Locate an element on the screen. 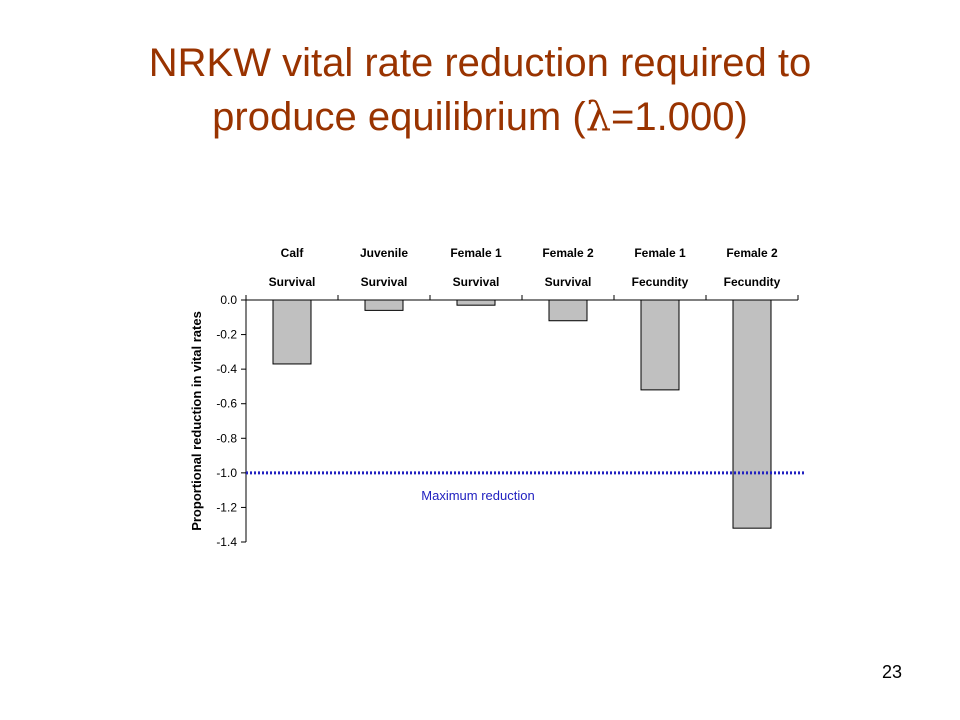 The width and height of the screenshot is (960, 720). y-tick-label: -1.0 is located at coordinates (226, 473).